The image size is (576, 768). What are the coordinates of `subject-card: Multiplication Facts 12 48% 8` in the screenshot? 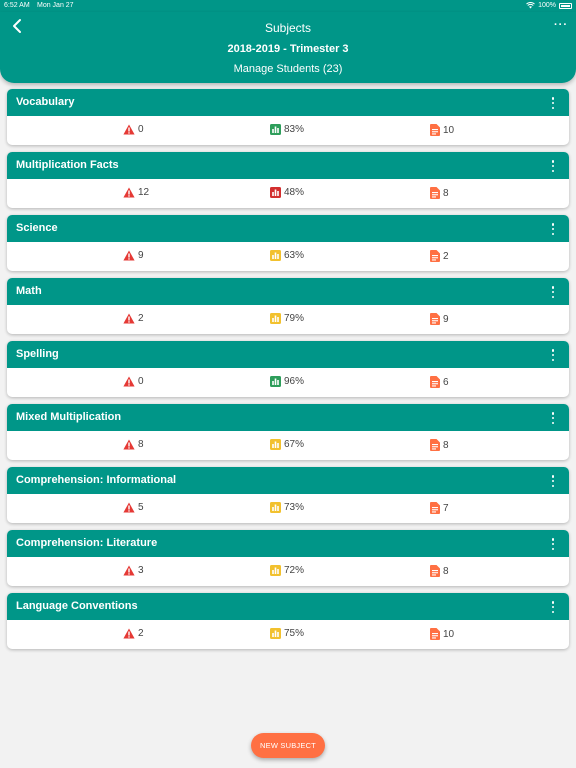 It's located at (288, 180).